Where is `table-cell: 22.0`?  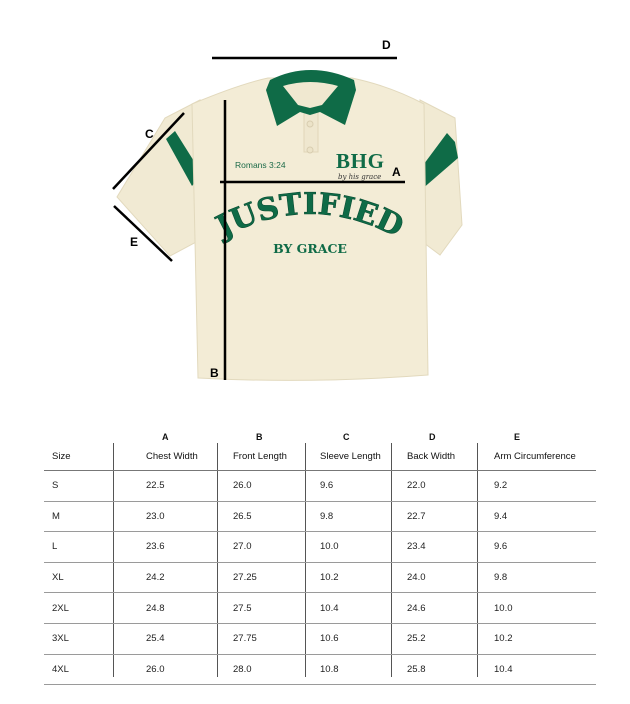
table-cell: 22.0 is located at coordinates (416, 486).